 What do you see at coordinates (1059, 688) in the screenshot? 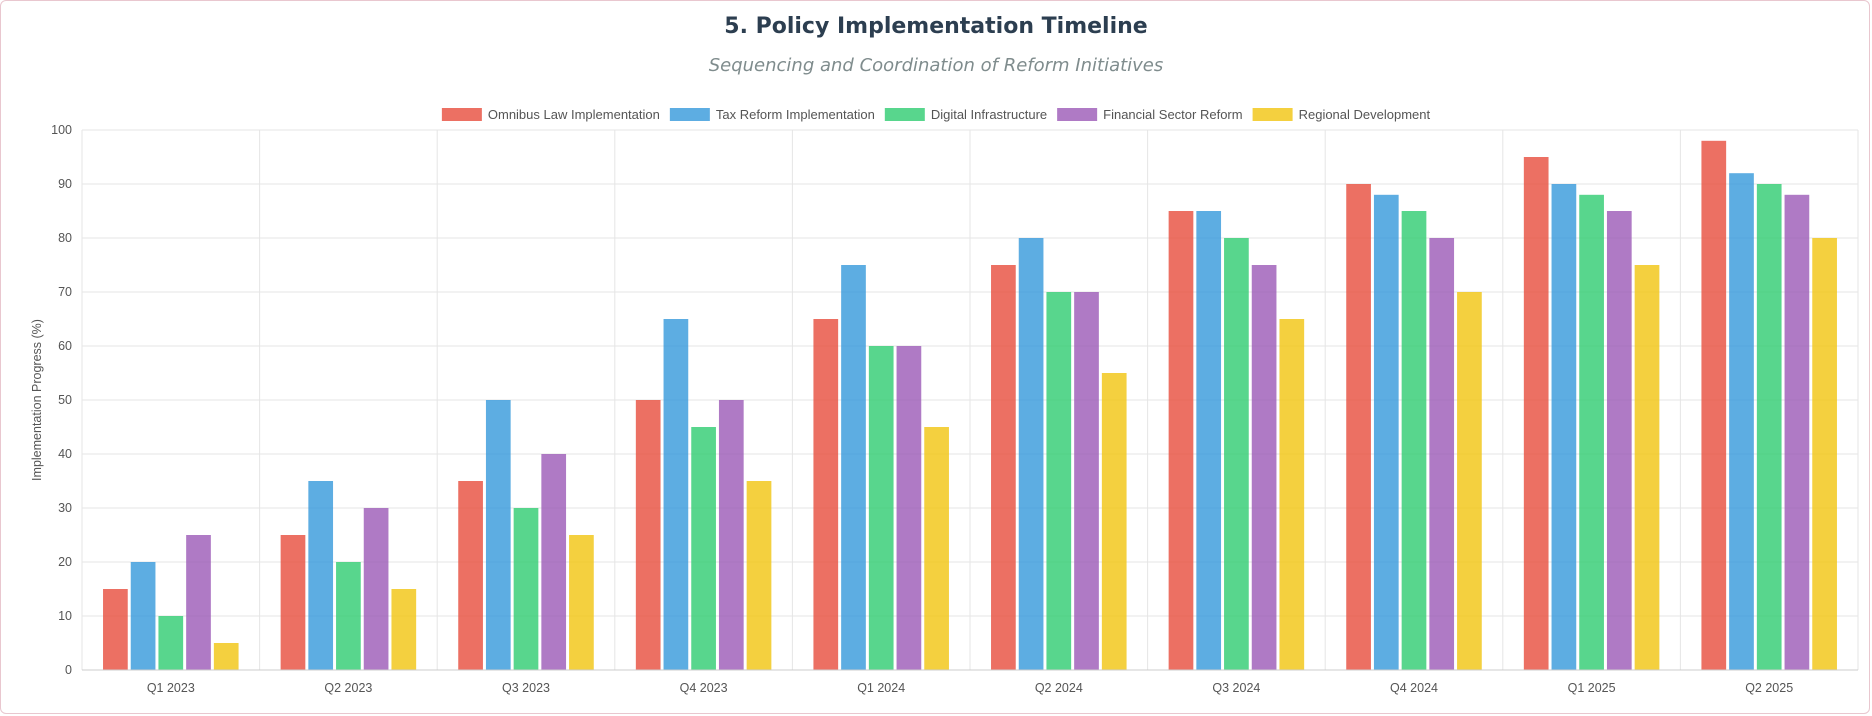
I see `x-tick-label: Q2 2024` at bounding box center [1059, 688].